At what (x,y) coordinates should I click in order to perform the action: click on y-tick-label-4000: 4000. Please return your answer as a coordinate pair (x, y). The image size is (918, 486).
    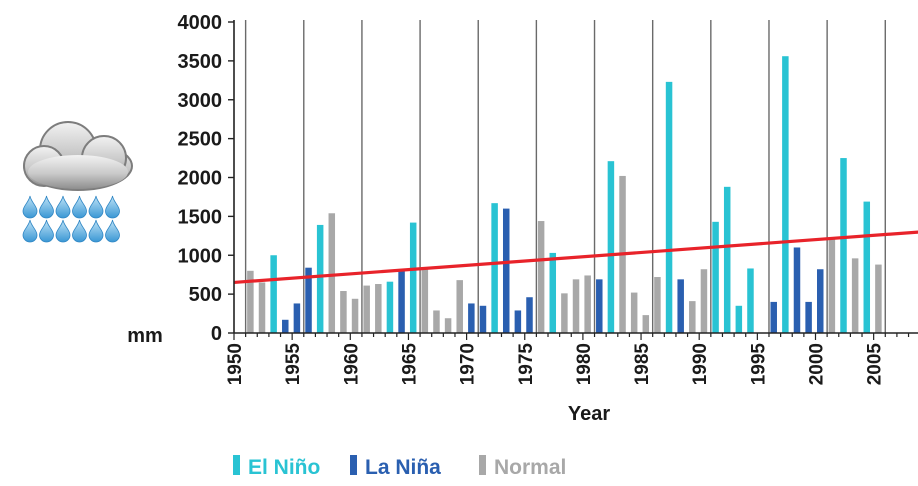
    Looking at the image, I should click on (200, 23).